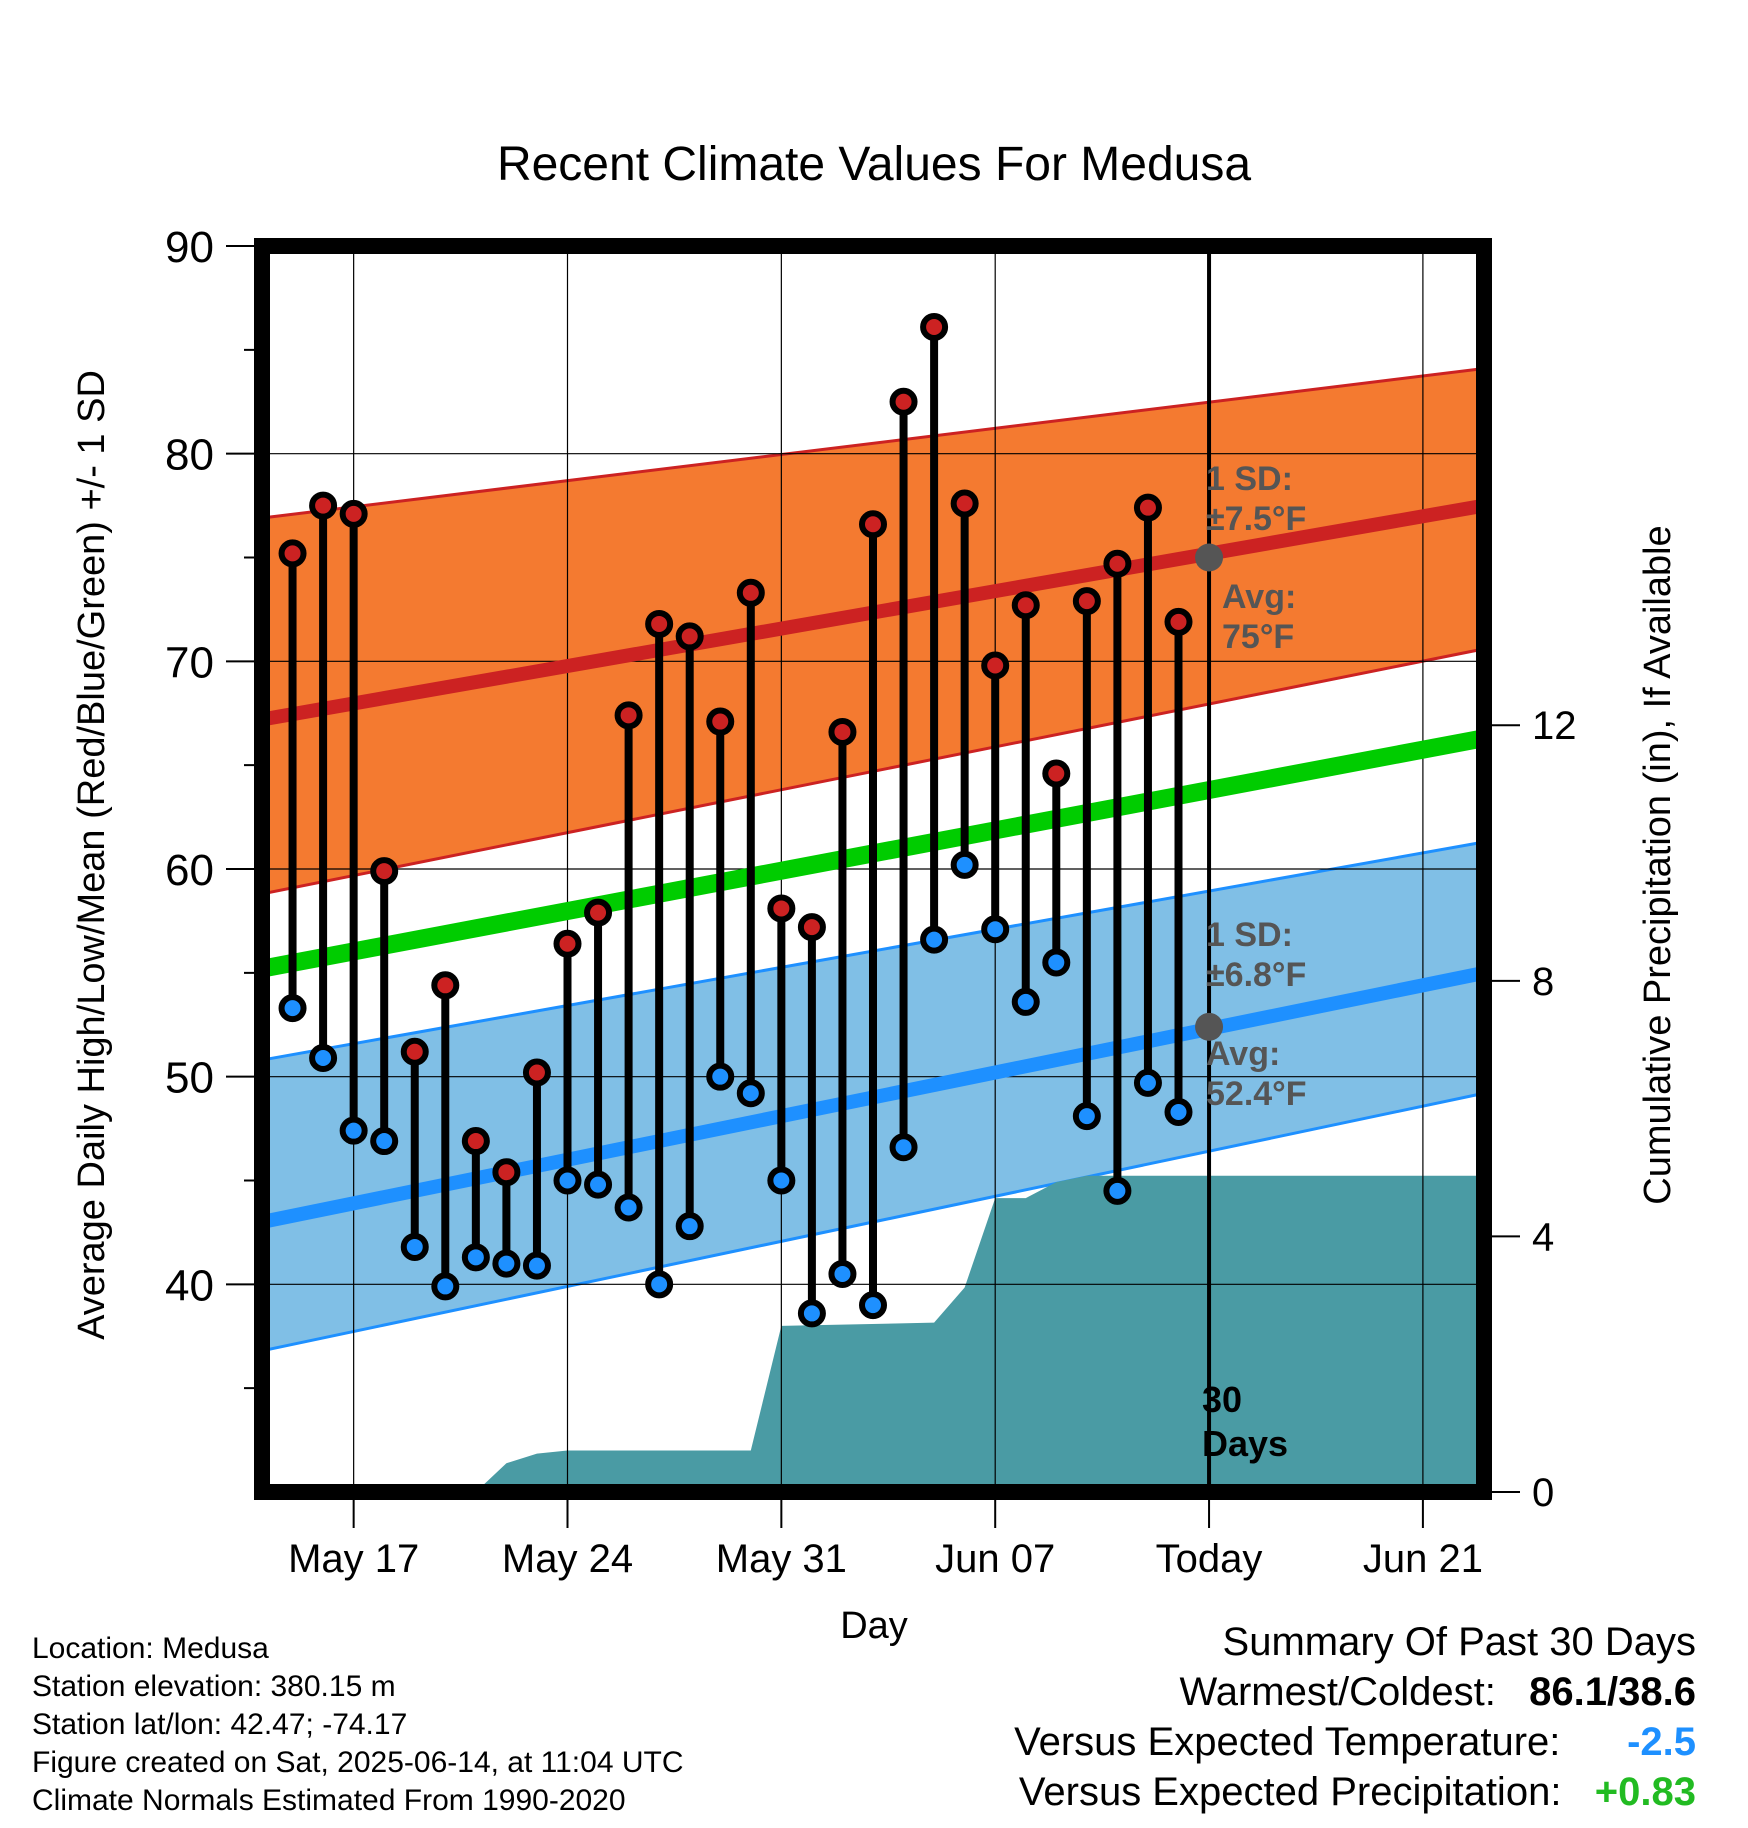  What do you see at coordinates (189, 662) in the screenshot?
I see `y-tick-label: 70` at bounding box center [189, 662].